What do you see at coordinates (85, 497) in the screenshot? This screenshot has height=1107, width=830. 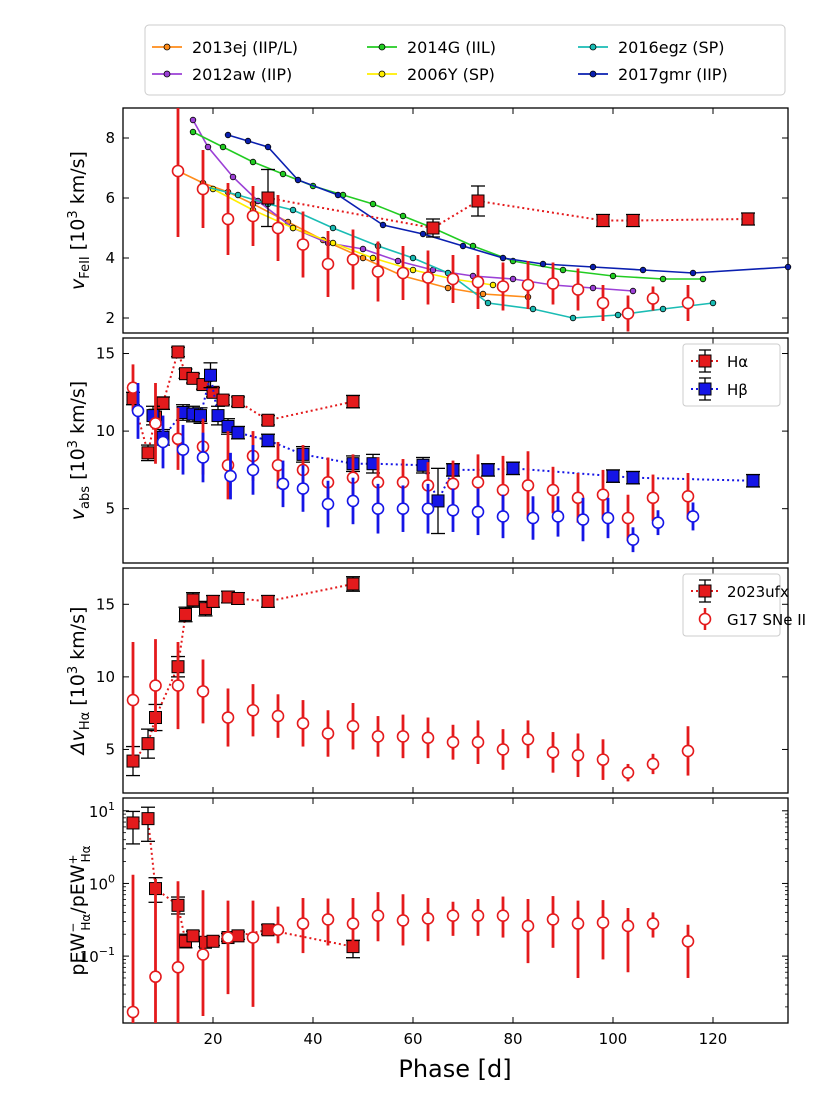 I see `y-axis-label-sub: abs` at bounding box center [85, 497].